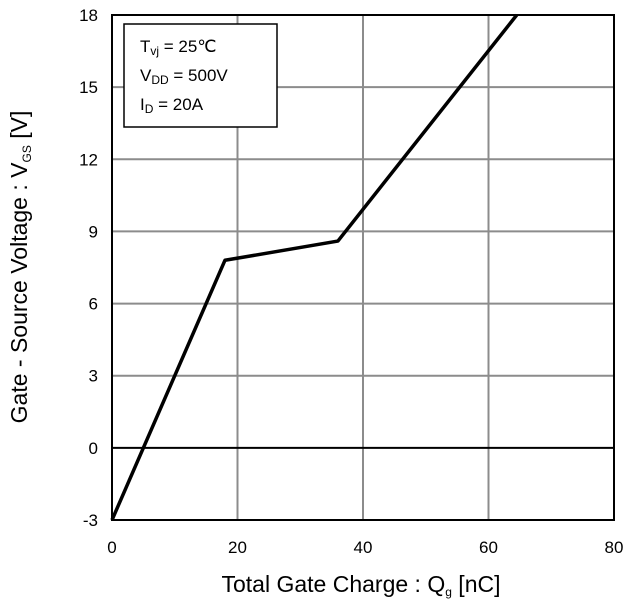  What do you see at coordinates (93, 231) in the screenshot?
I see `y-tick-label: 9` at bounding box center [93, 231].